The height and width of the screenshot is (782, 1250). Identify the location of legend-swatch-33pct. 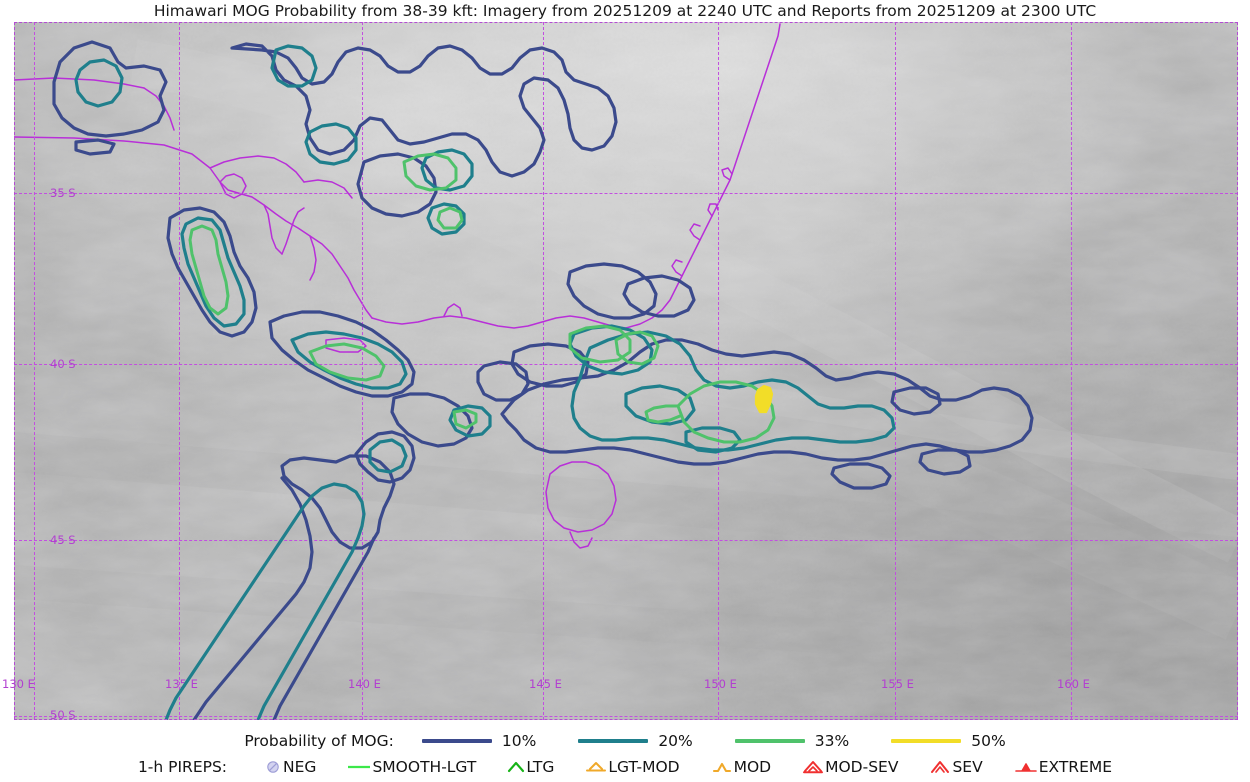
(769, 741).